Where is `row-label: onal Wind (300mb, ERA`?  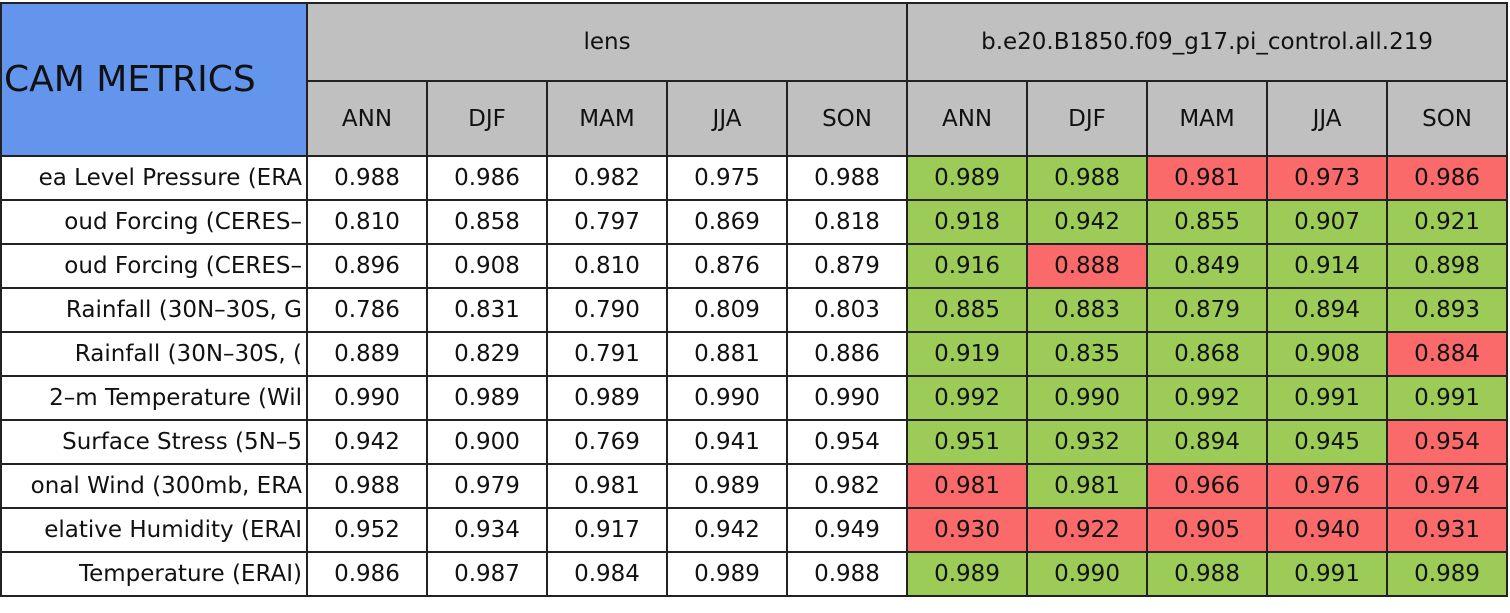
row-label: onal Wind (300mb, ERA is located at coordinates (154, 486).